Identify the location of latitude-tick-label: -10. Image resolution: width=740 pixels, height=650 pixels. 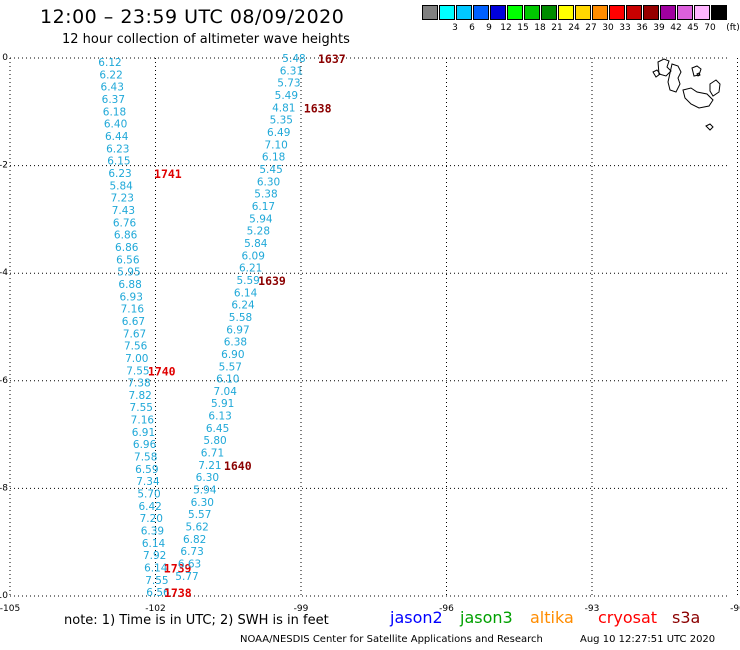
(4, 596).